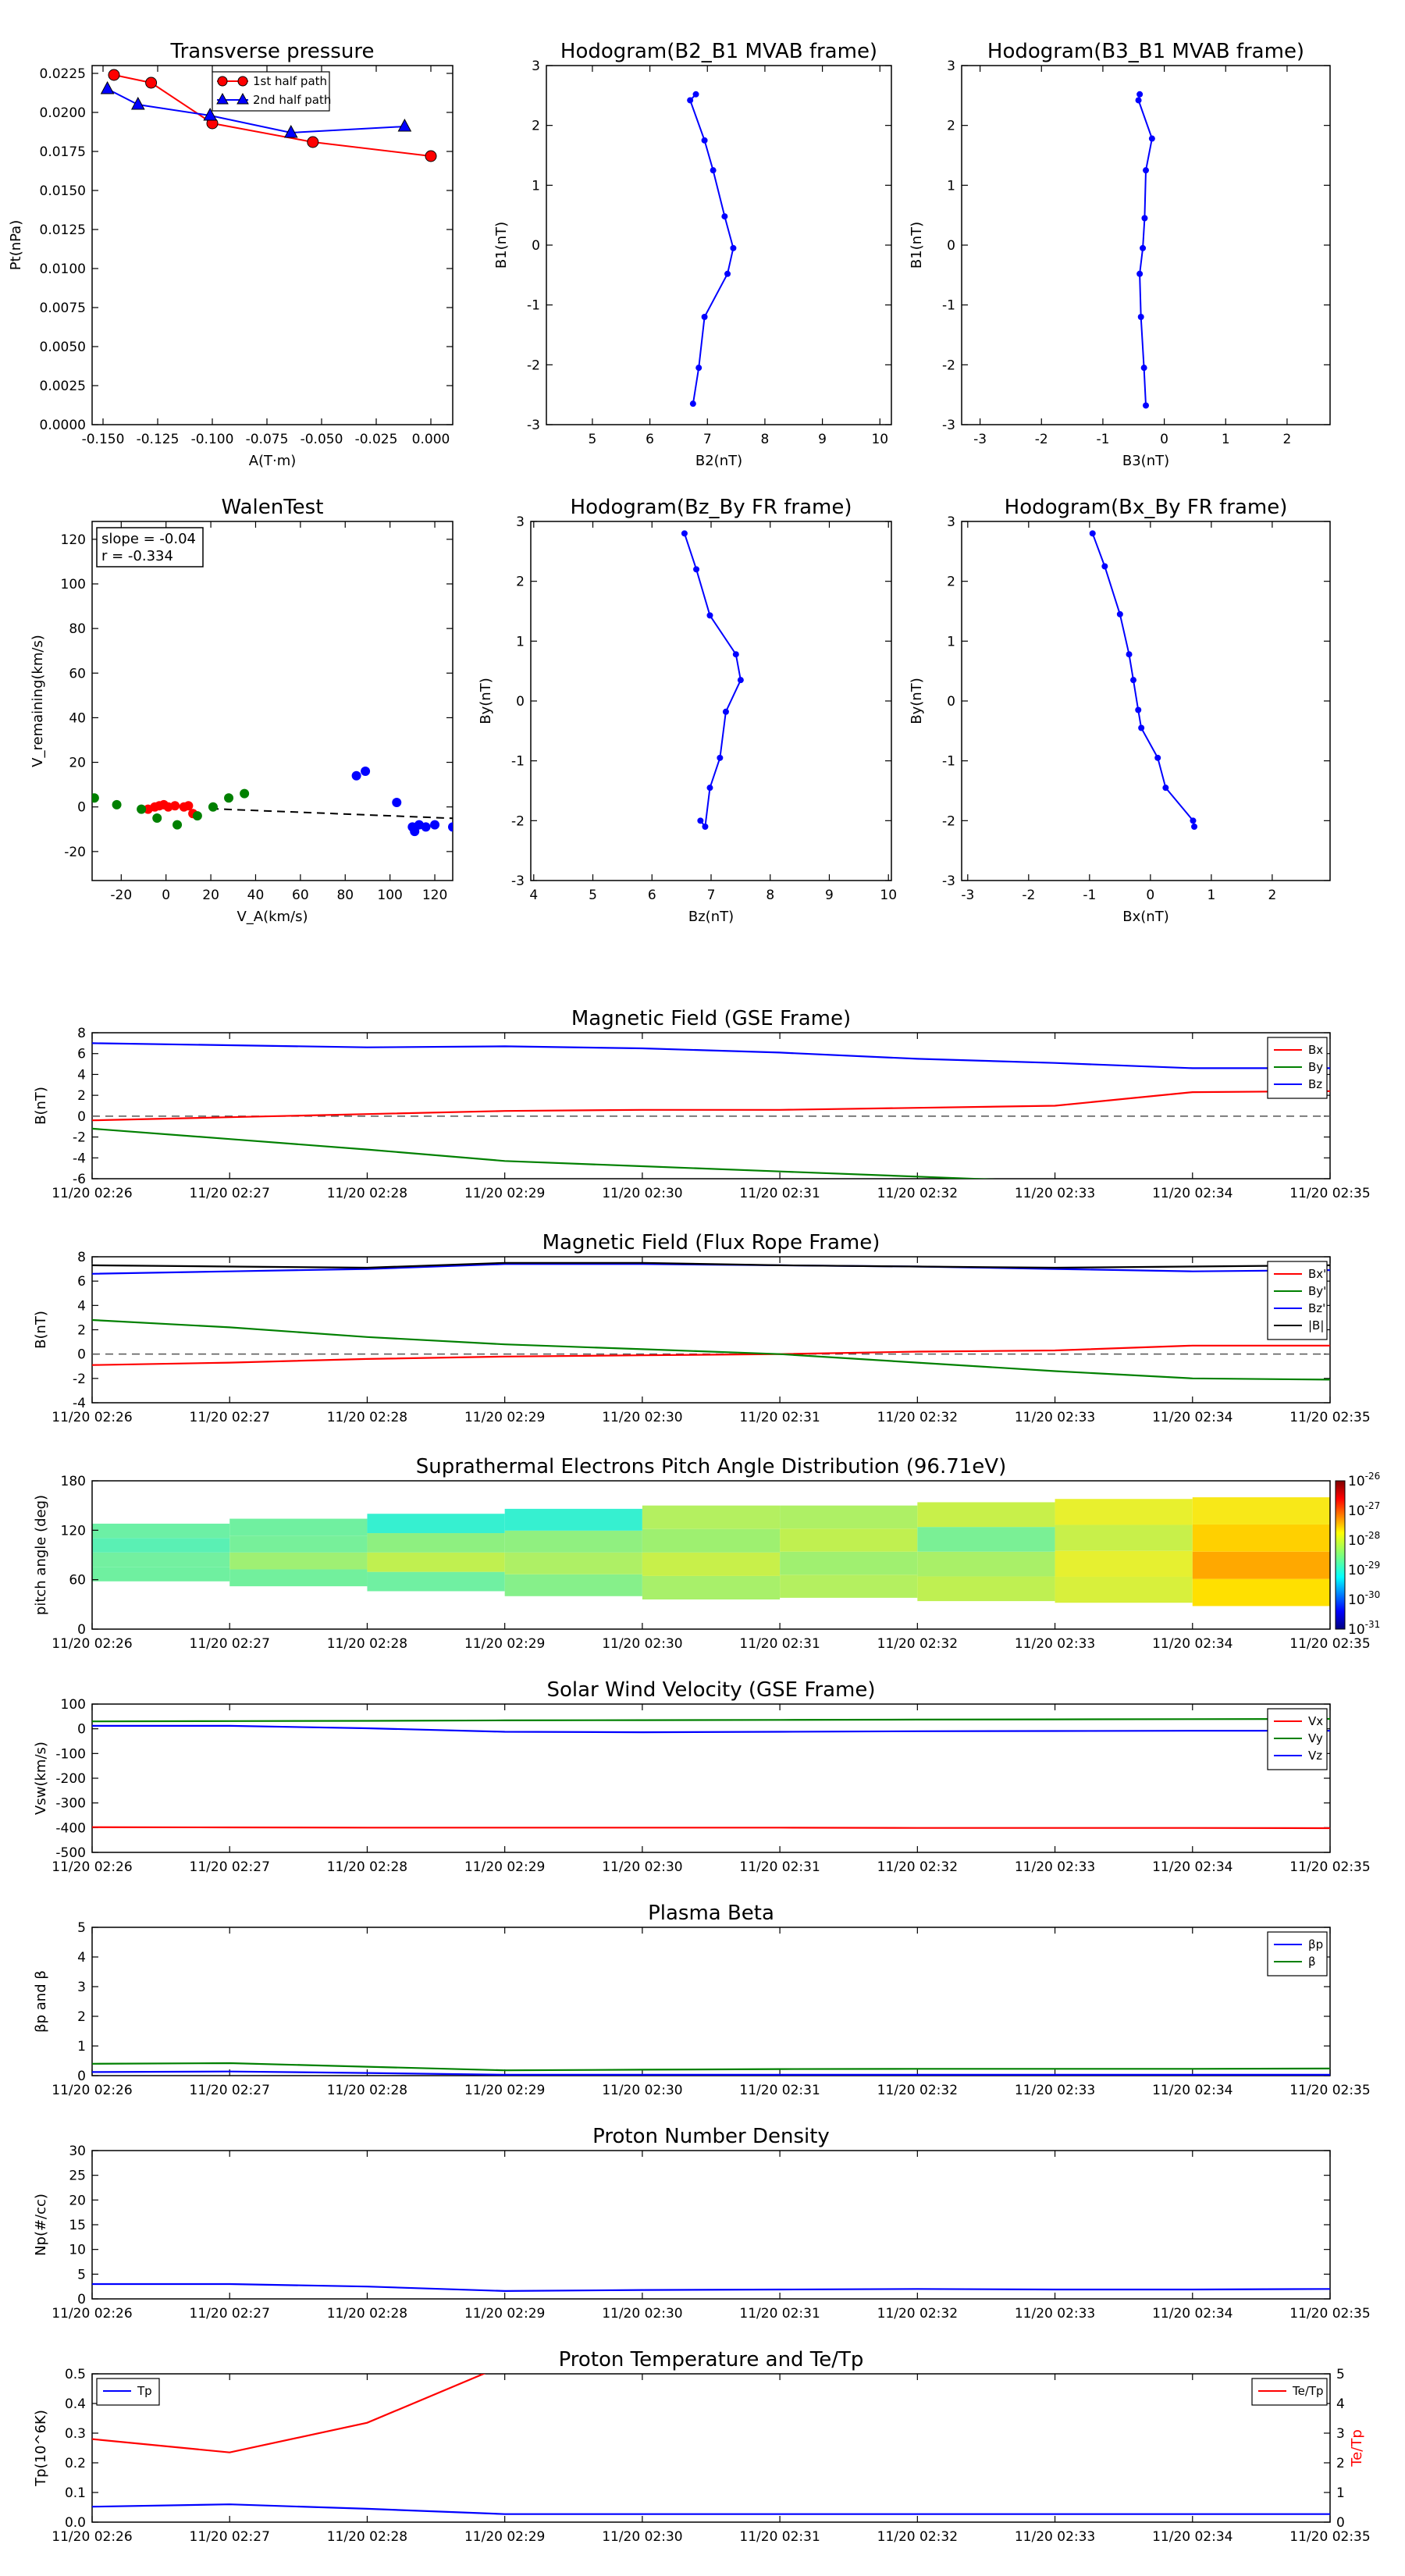 This screenshot has height=2576, width=1405. What do you see at coordinates (77, 2200) in the screenshot?
I see `y-tick-label: 20` at bounding box center [77, 2200].